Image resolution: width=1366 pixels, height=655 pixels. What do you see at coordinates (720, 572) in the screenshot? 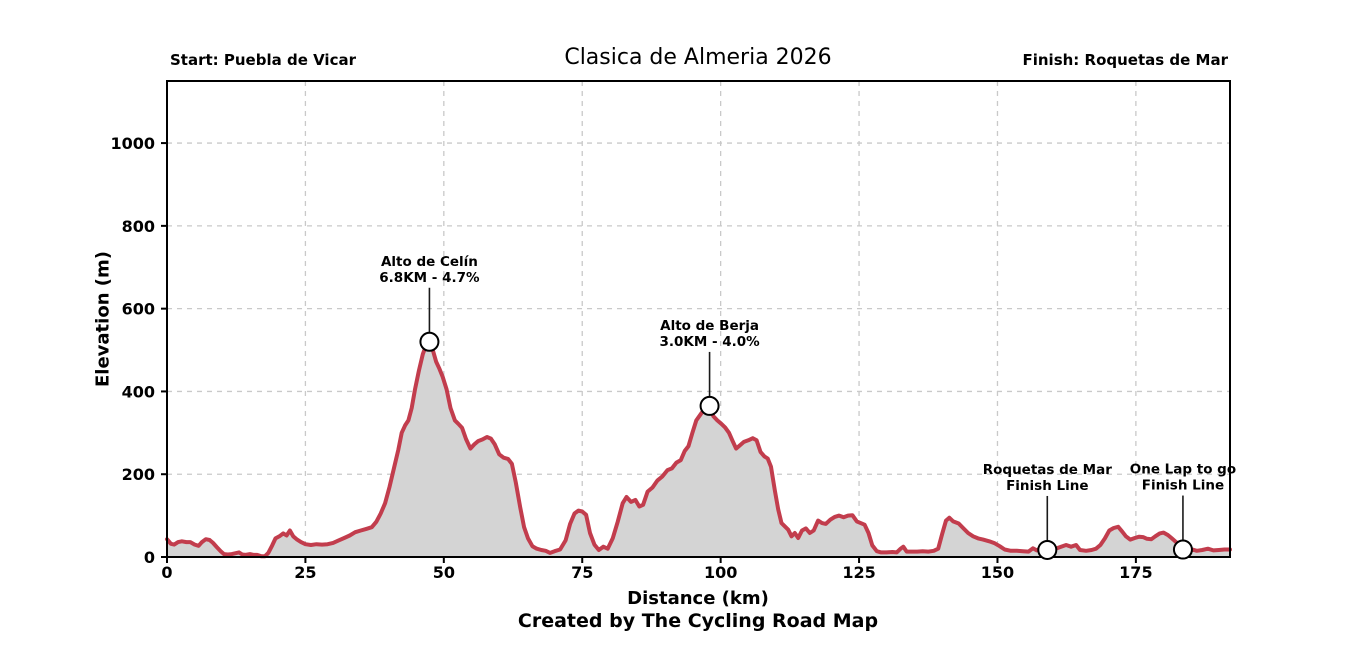
I see `x-tick-label: 100` at bounding box center [720, 572].